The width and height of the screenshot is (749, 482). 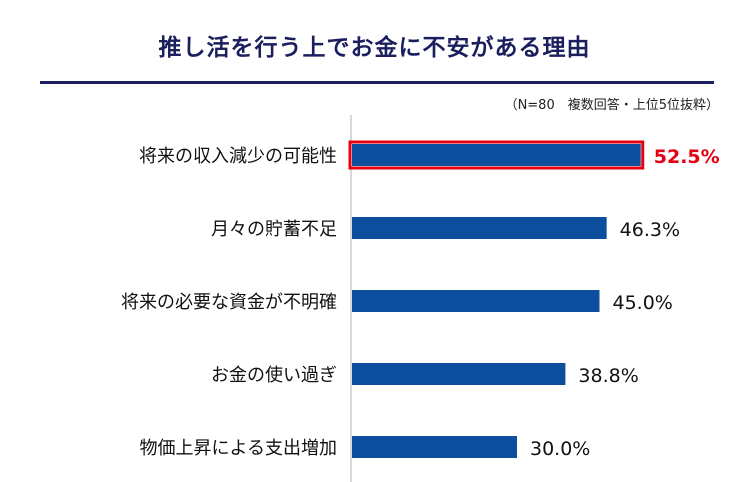 I want to click on value-label: 38.8%, so click(x=608, y=376).